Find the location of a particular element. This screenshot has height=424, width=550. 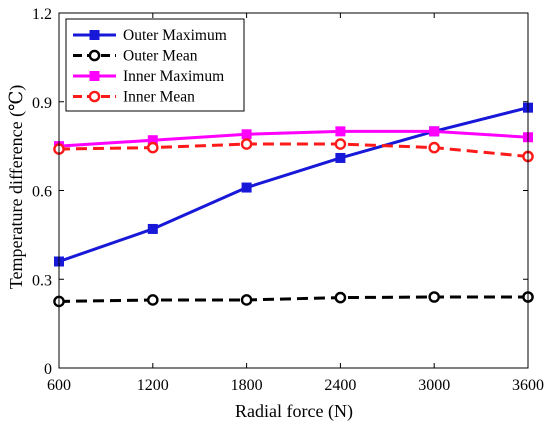

y-tick-label: 0.6 is located at coordinates (42, 192).